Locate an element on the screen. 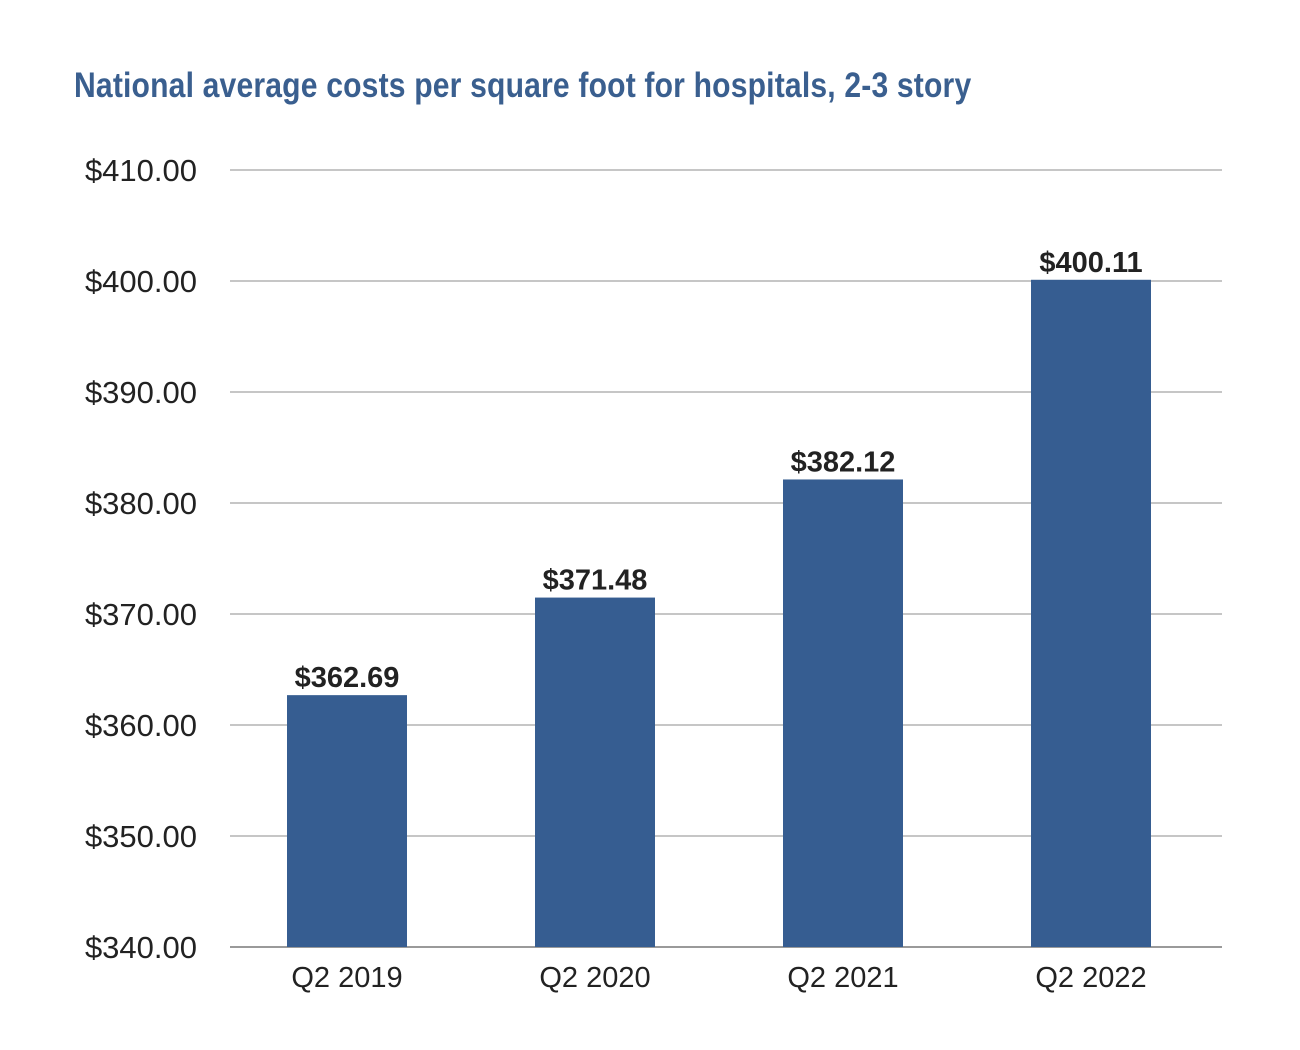 Image resolution: width=1300 pixels, height=1050 pixels. x-axis: Q2 2019 Q2 2020 Q2 2021 Q2 2022 is located at coordinates (718, 978).